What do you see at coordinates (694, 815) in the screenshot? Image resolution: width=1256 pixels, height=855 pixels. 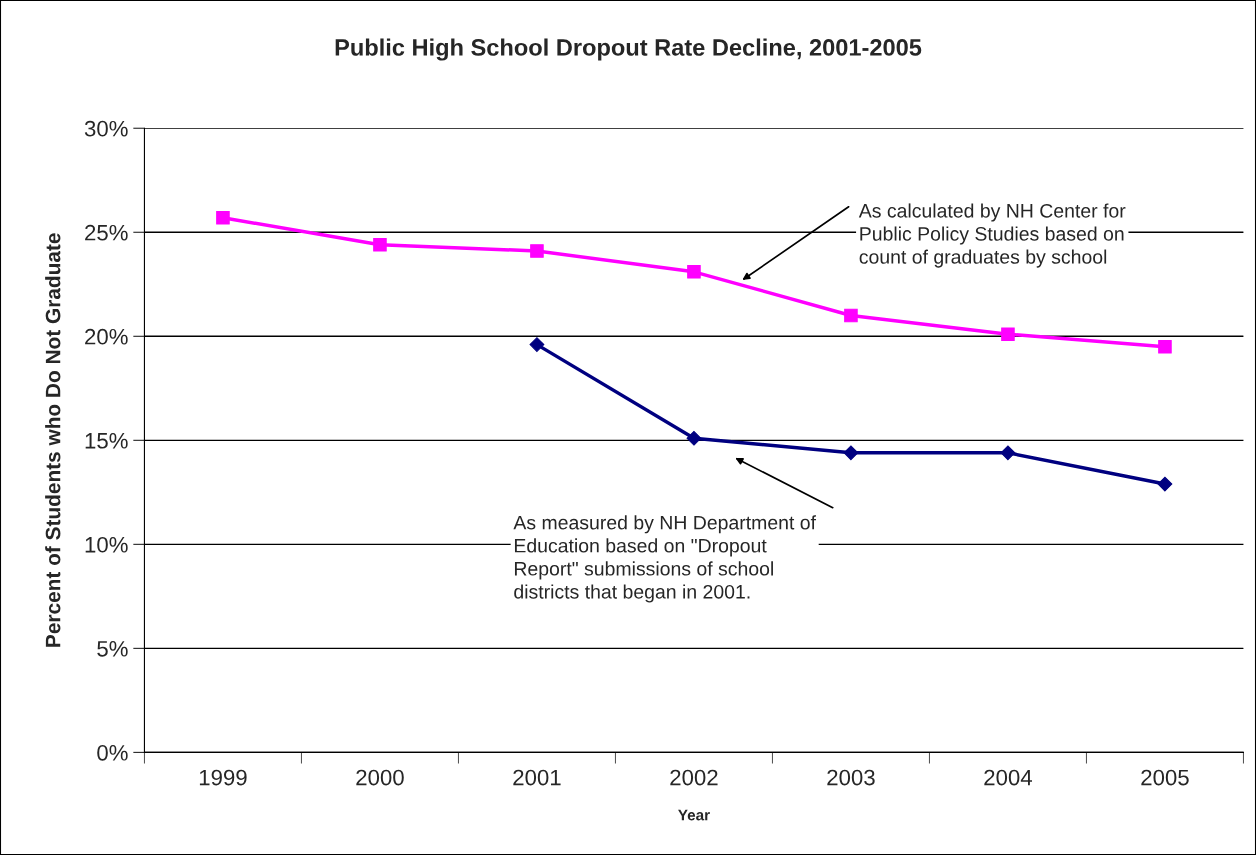 I see `x-axis-title: Year` at bounding box center [694, 815].